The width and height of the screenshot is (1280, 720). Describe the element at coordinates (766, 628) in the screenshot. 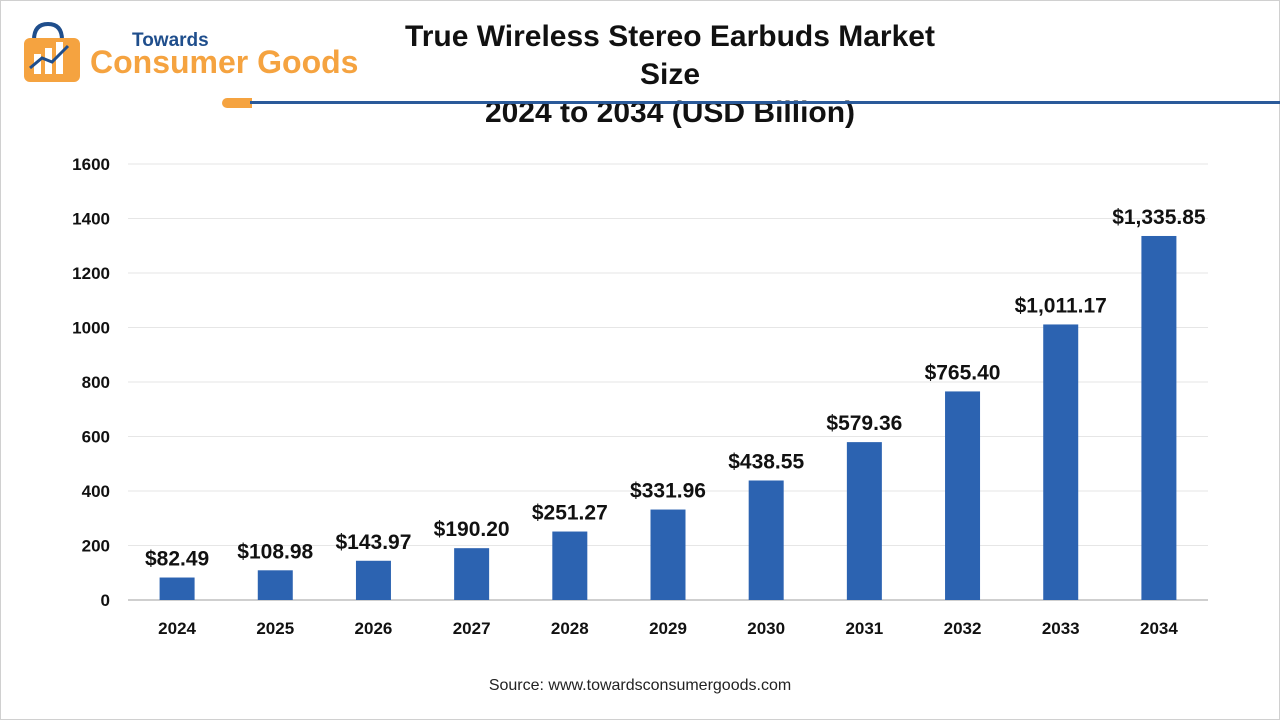

I see `x-tick-label: 2030` at that location.